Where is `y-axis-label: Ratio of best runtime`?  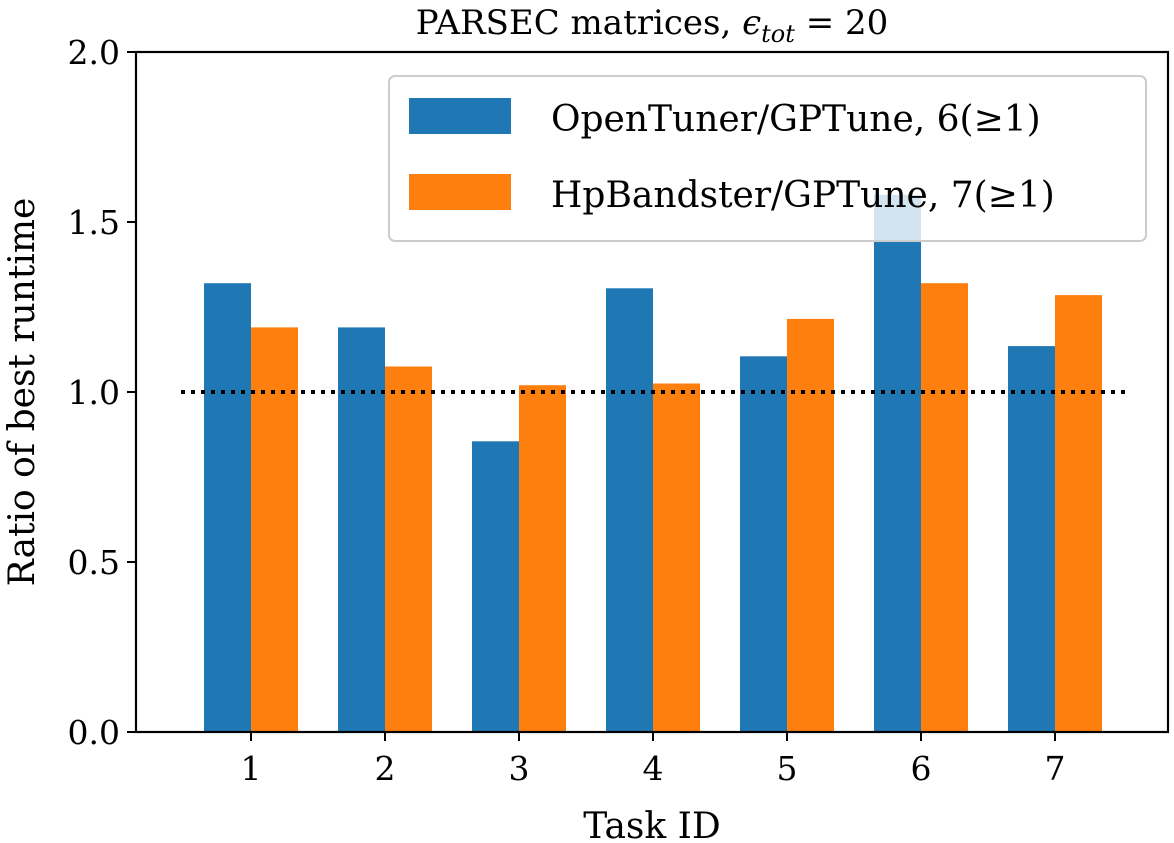
y-axis-label: Ratio of best runtime is located at coordinates (22, 392).